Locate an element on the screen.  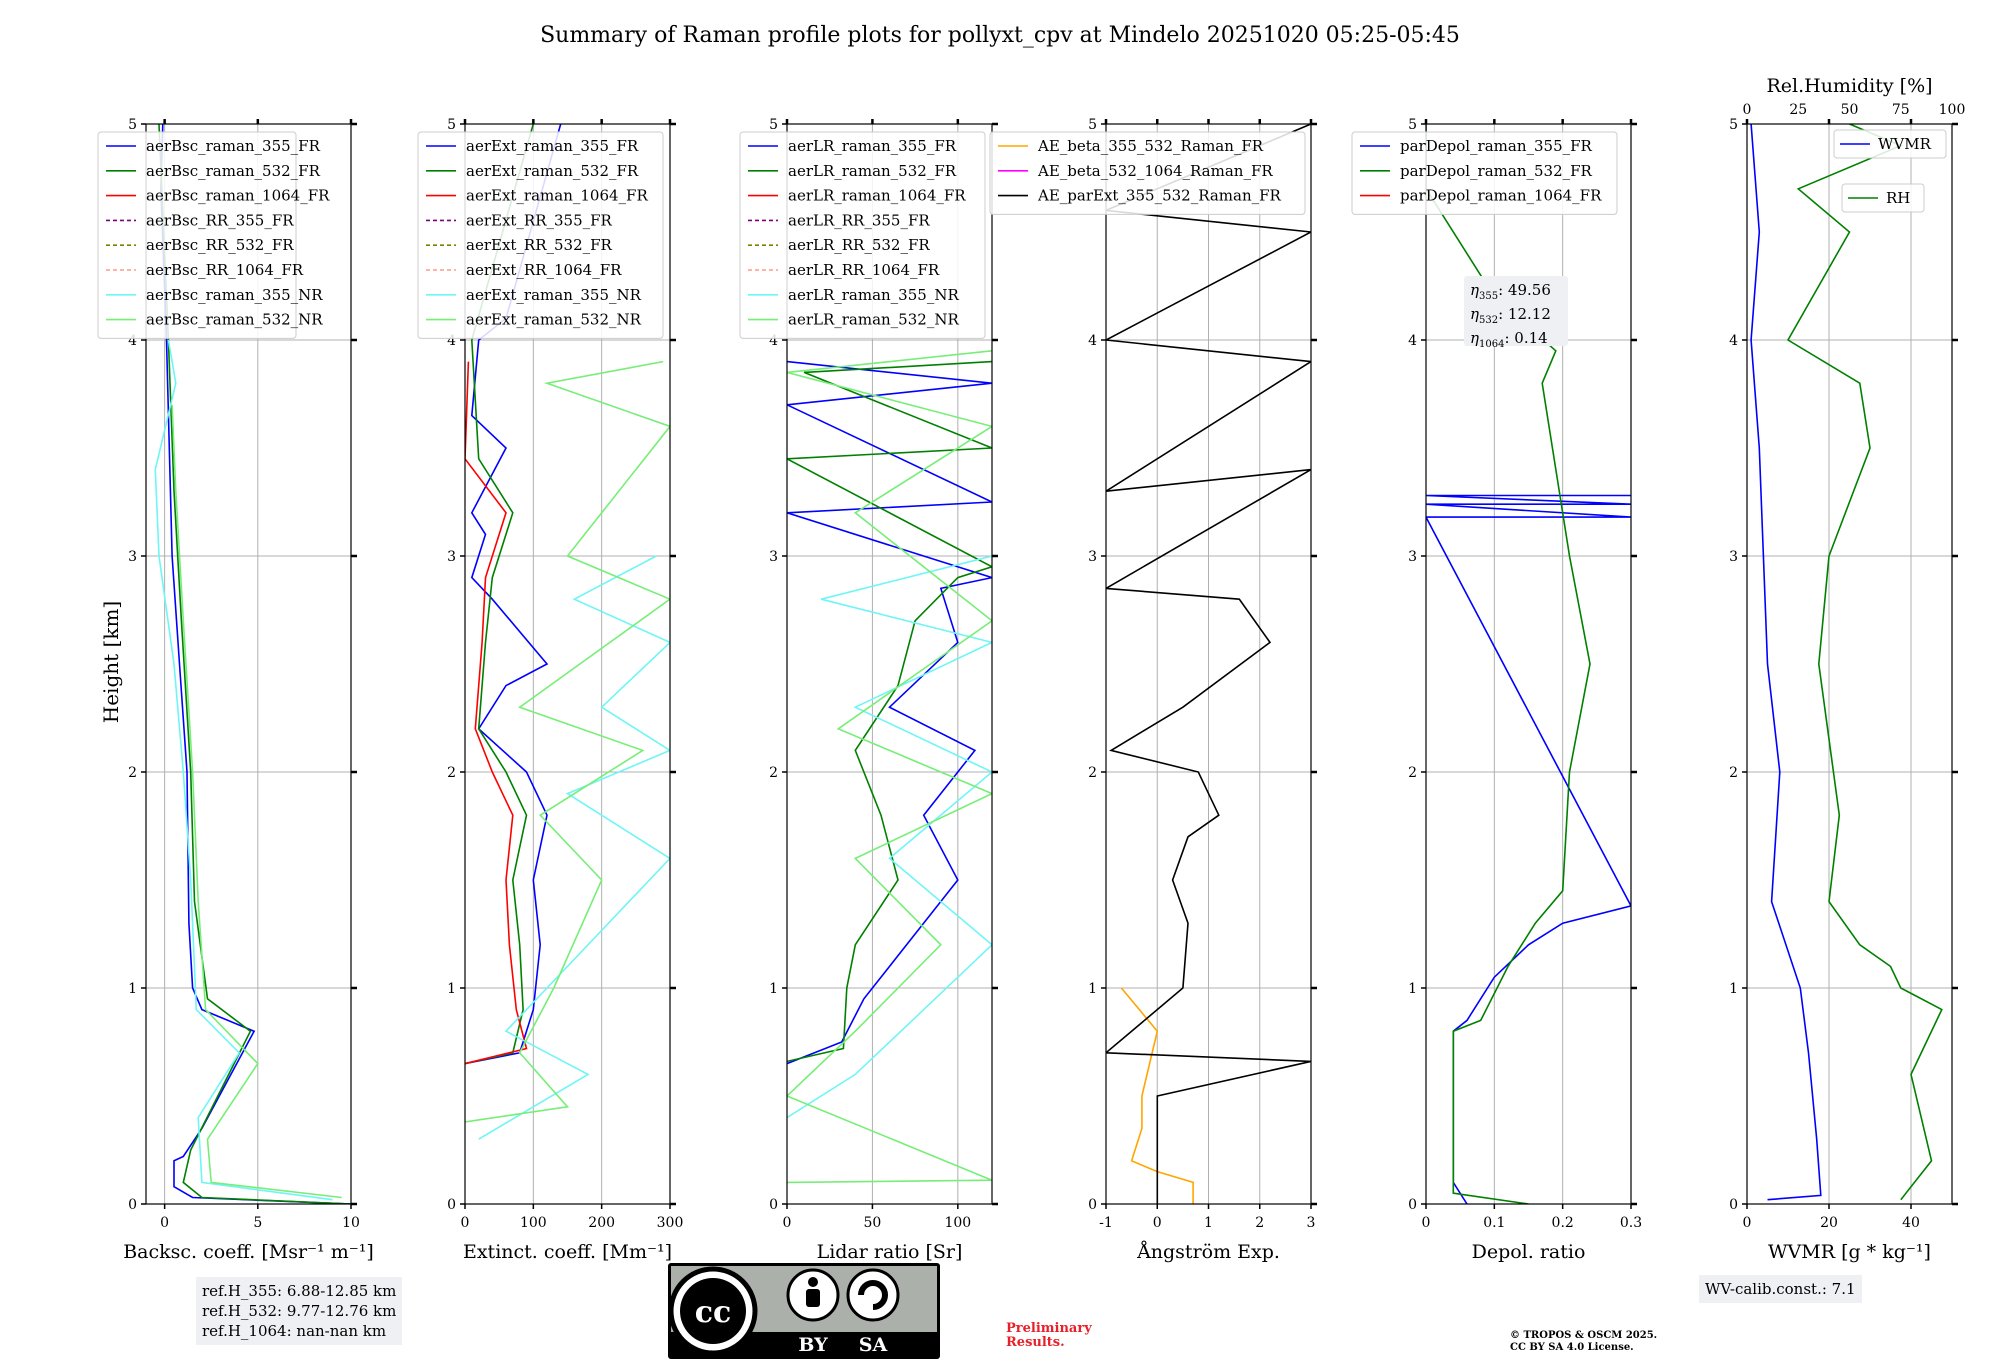
legend-label: aerLR_raman_532_FR is located at coordinates (872, 171).